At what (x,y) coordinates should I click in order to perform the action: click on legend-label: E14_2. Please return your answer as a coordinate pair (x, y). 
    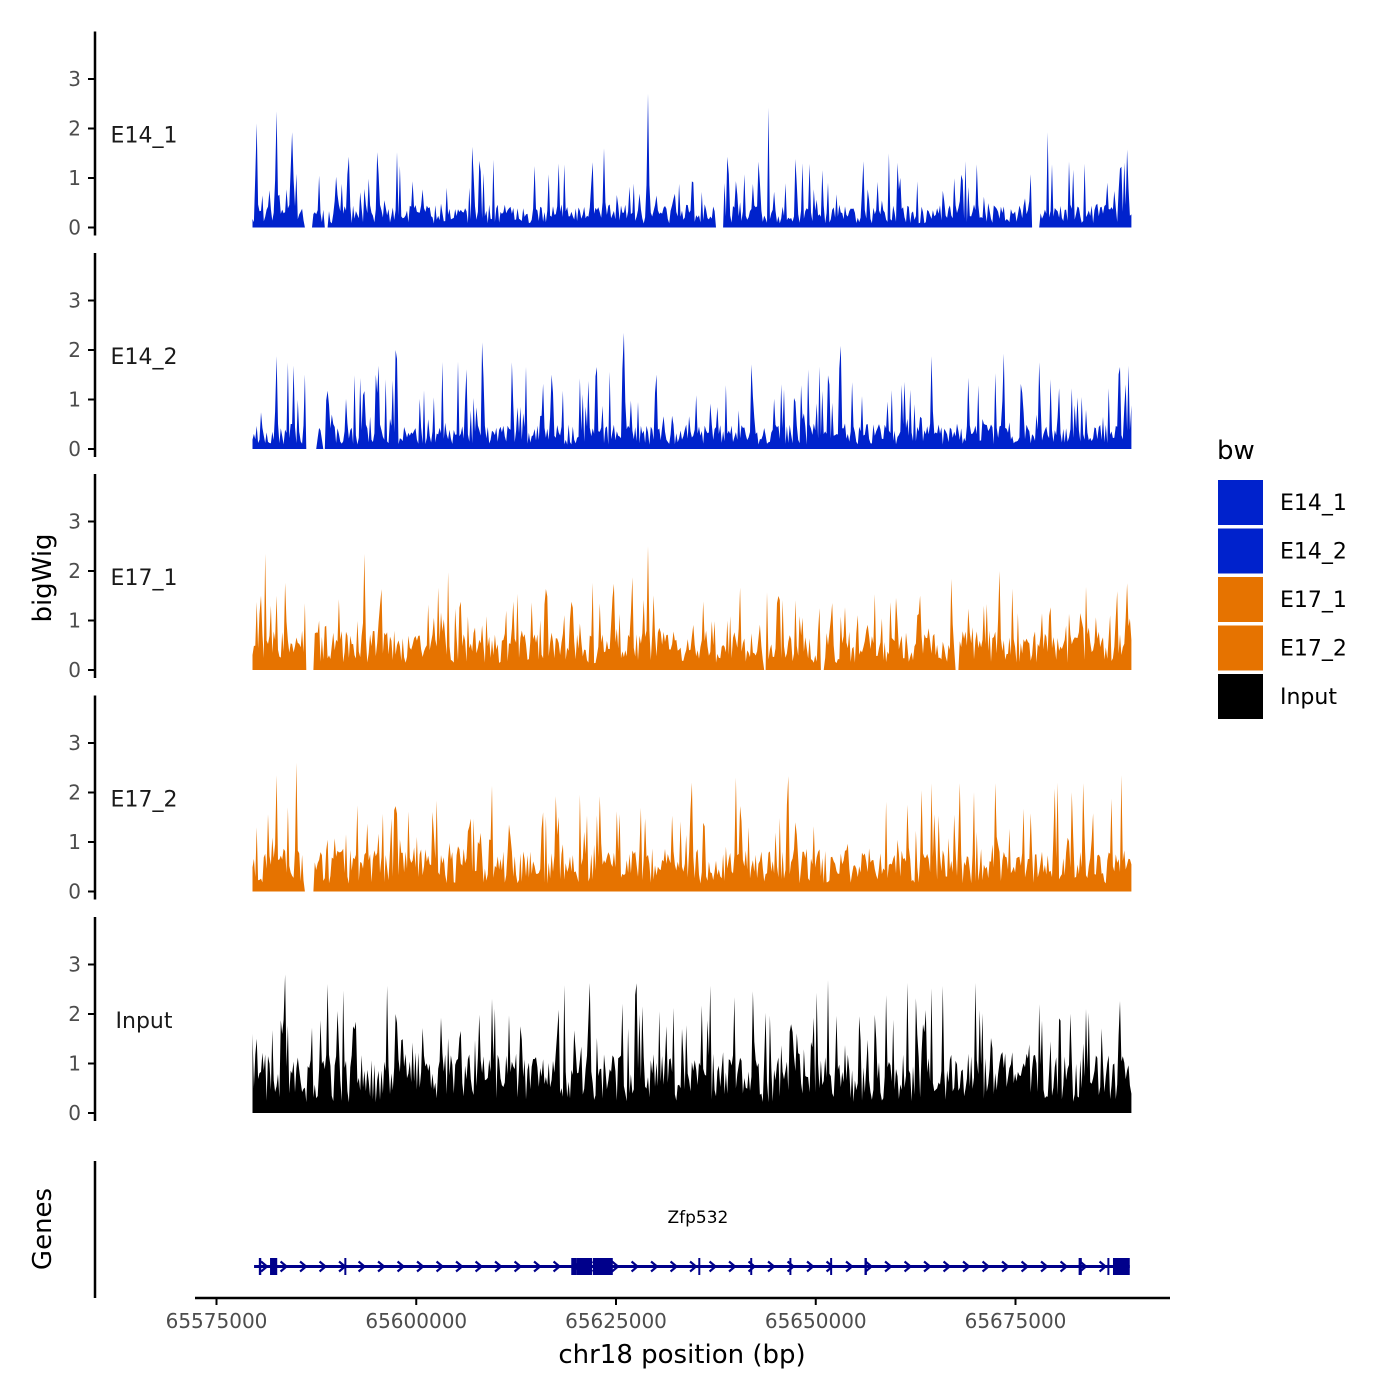
    Looking at the image, I should click on (1313, 552).